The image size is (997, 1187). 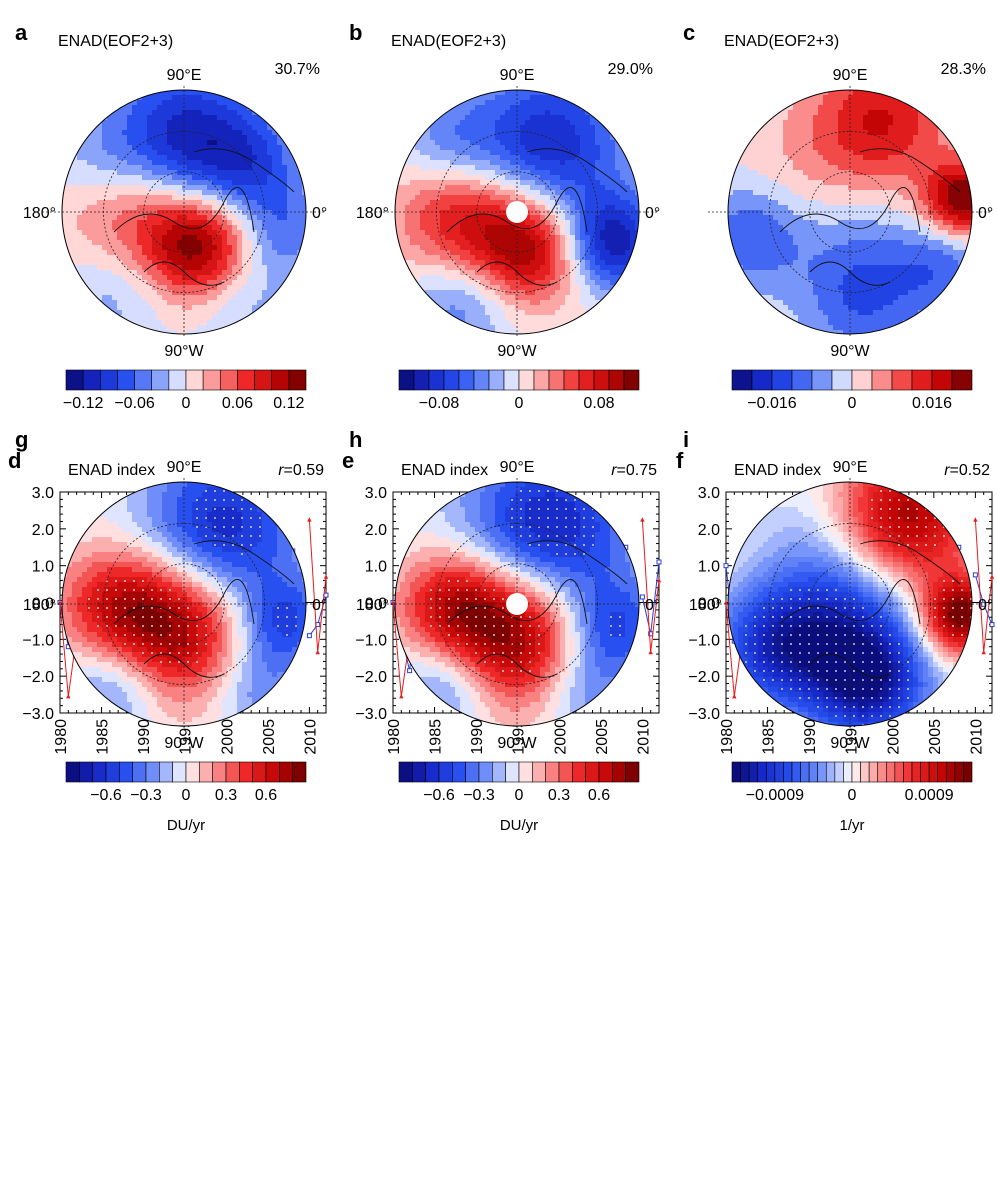 What do you see at coordinates (281, 470) in the screenshot?
I see `correlation-r: r` at bounding box center [281, 470].